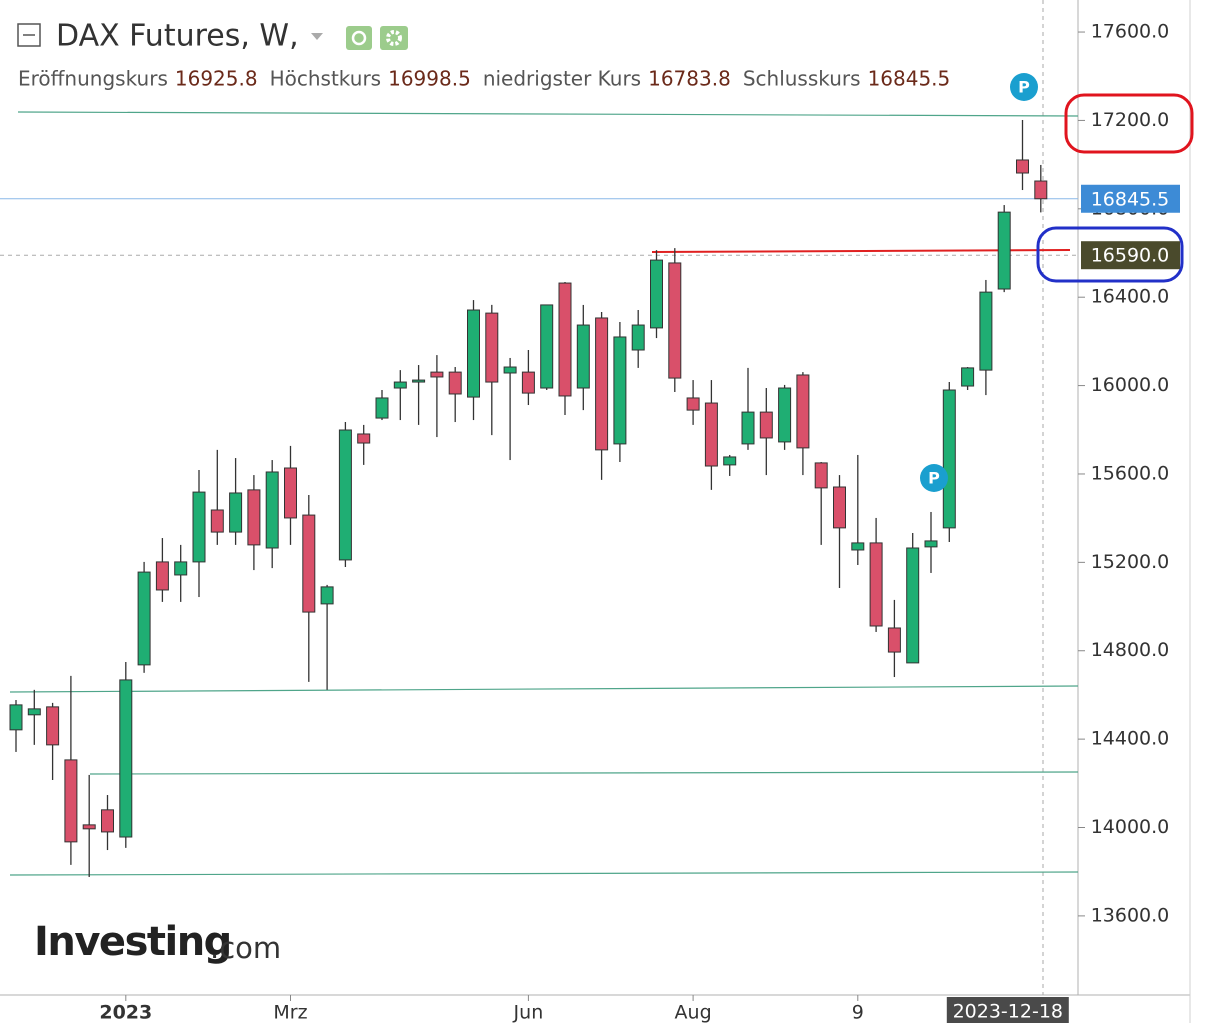 The width and height of the screenshot is (1225, 1023). I want to click on y-tick-label: 14000.0, so click(1130, 827).